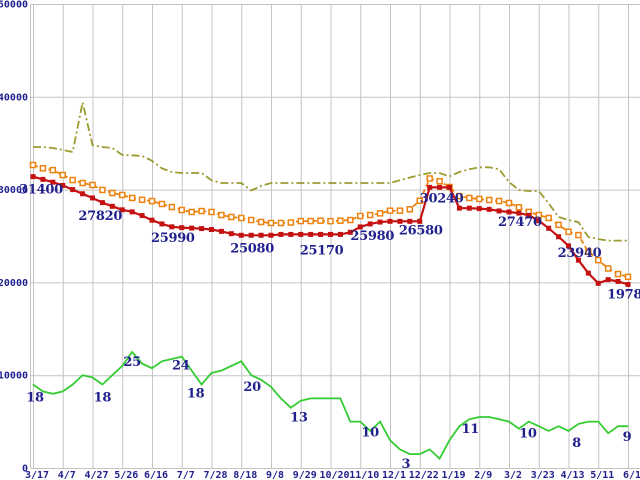 The image size is (640, 480). I want to click on y-tick-label: 20000, so click(14, 283).